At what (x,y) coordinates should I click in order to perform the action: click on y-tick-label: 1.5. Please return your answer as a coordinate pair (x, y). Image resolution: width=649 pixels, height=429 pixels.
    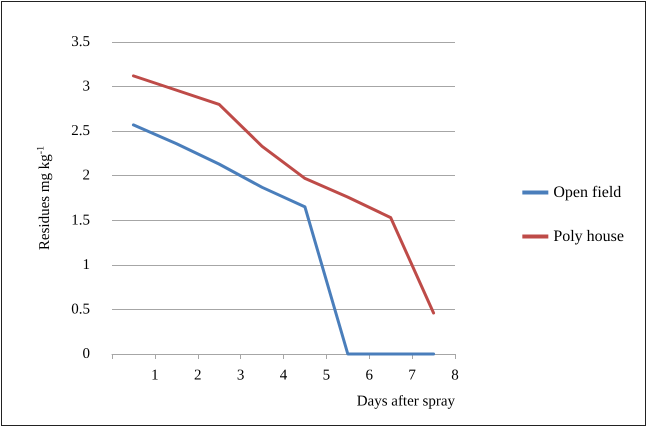
    Looking at the image, I should click on (80, 220).